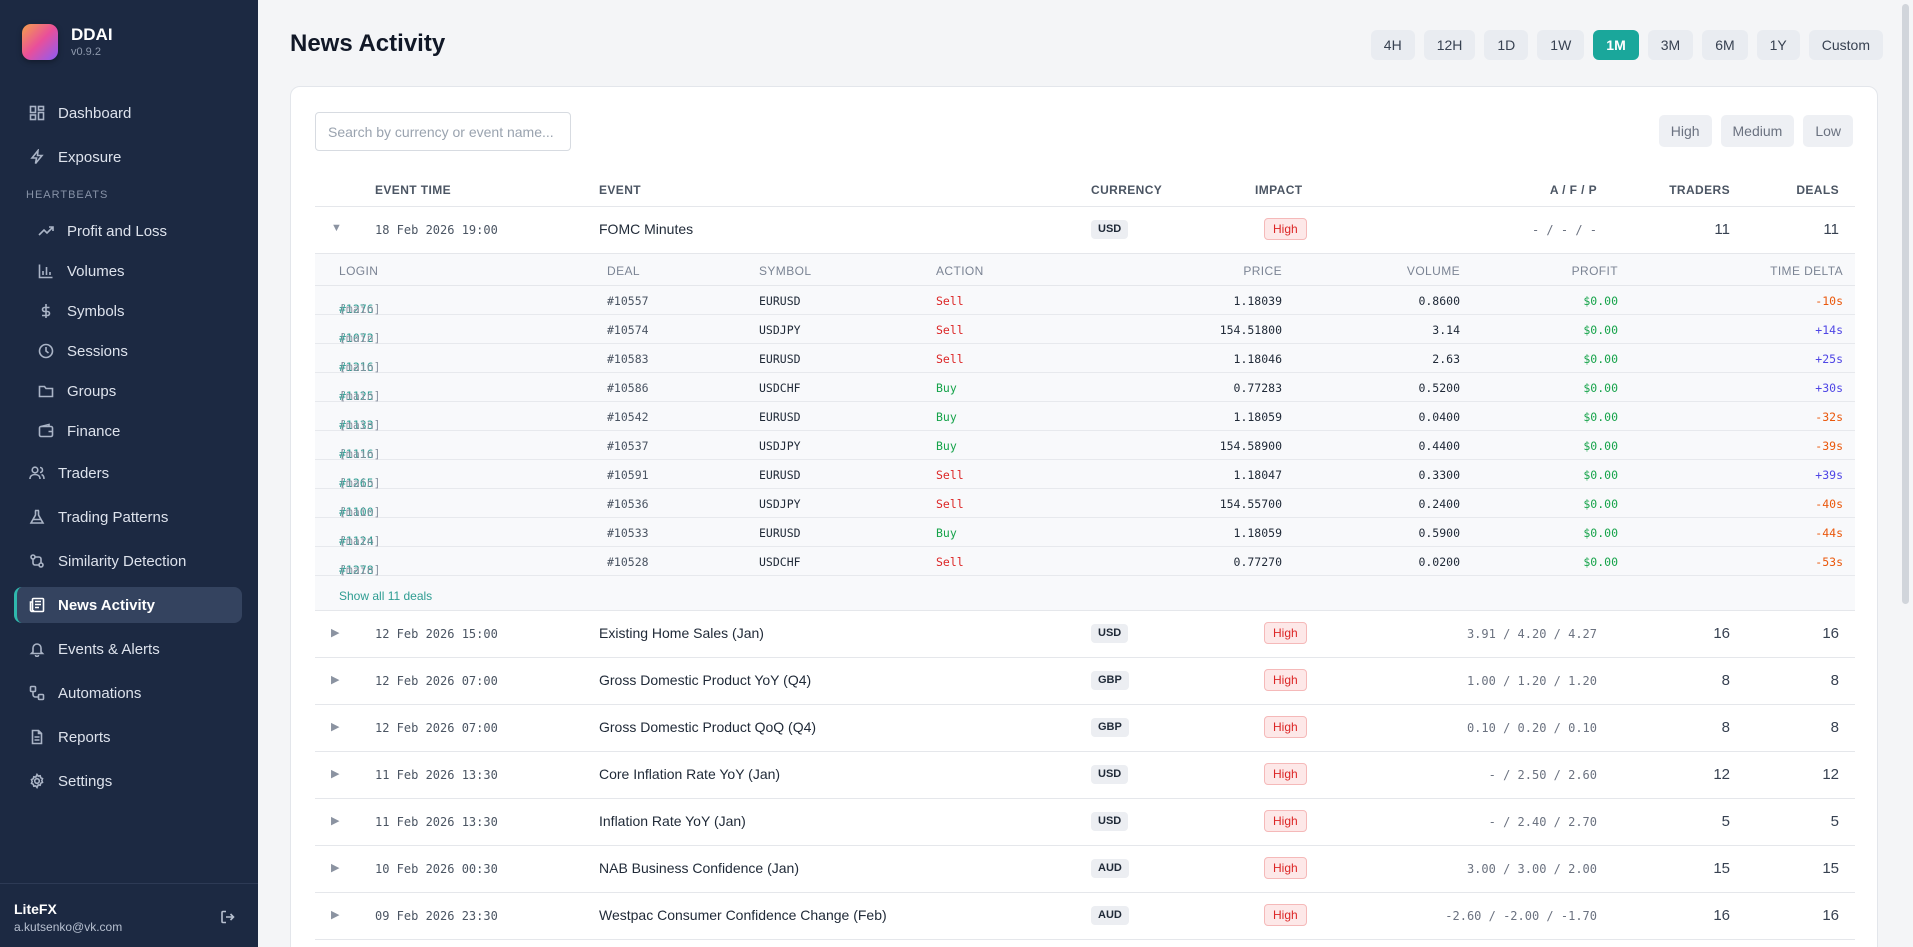  What do you see at coordinates (1439, 417) in the screenshot?
I see `deal-volume: 0.0400` at bounding box center [1439, 417].